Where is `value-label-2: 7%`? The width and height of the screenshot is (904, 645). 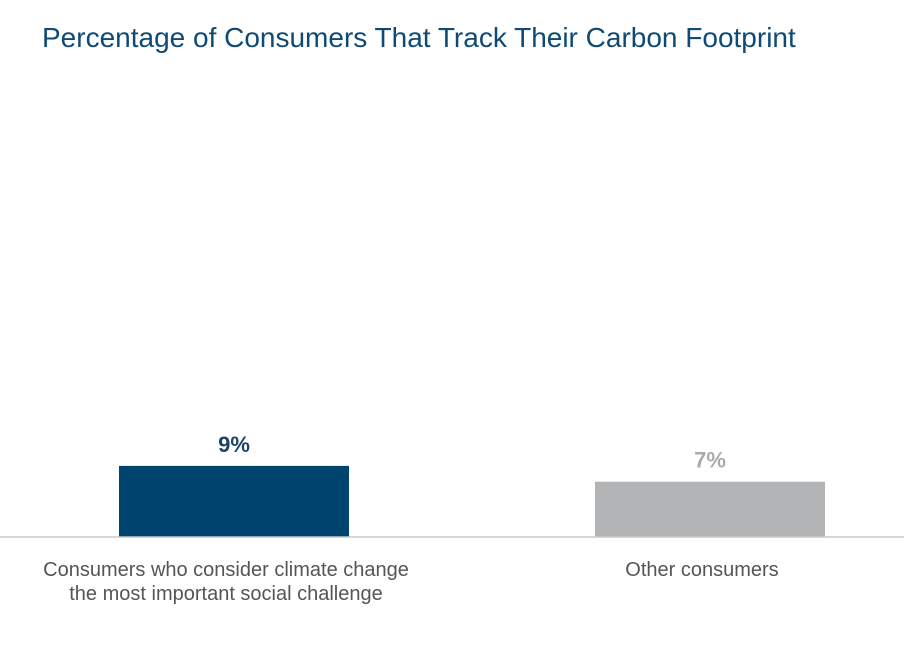
value-label-2: 7% is located at coordinates (710, 460).